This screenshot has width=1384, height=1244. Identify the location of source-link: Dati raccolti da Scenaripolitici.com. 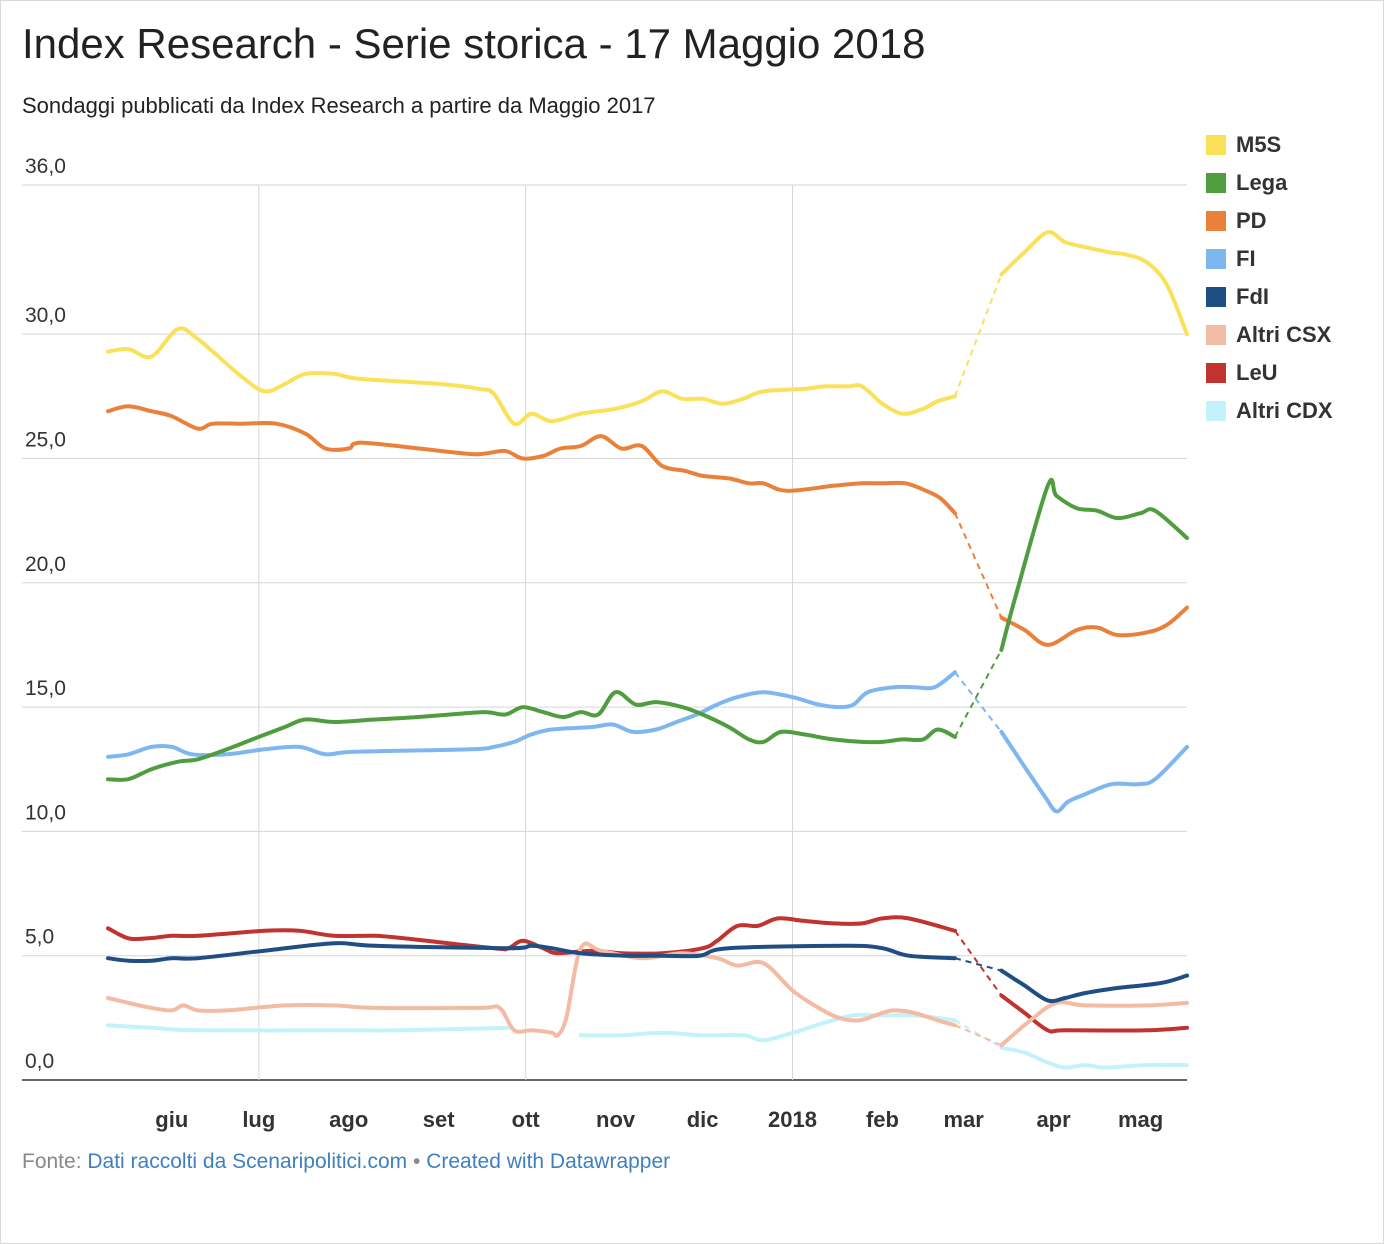
(247, 1161).